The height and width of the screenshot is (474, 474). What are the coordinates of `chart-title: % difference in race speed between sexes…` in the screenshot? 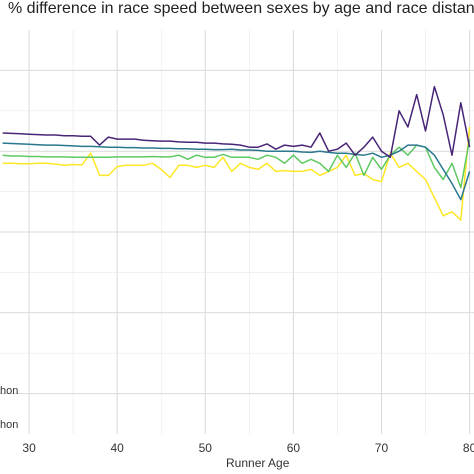 It's located at (241, 8).